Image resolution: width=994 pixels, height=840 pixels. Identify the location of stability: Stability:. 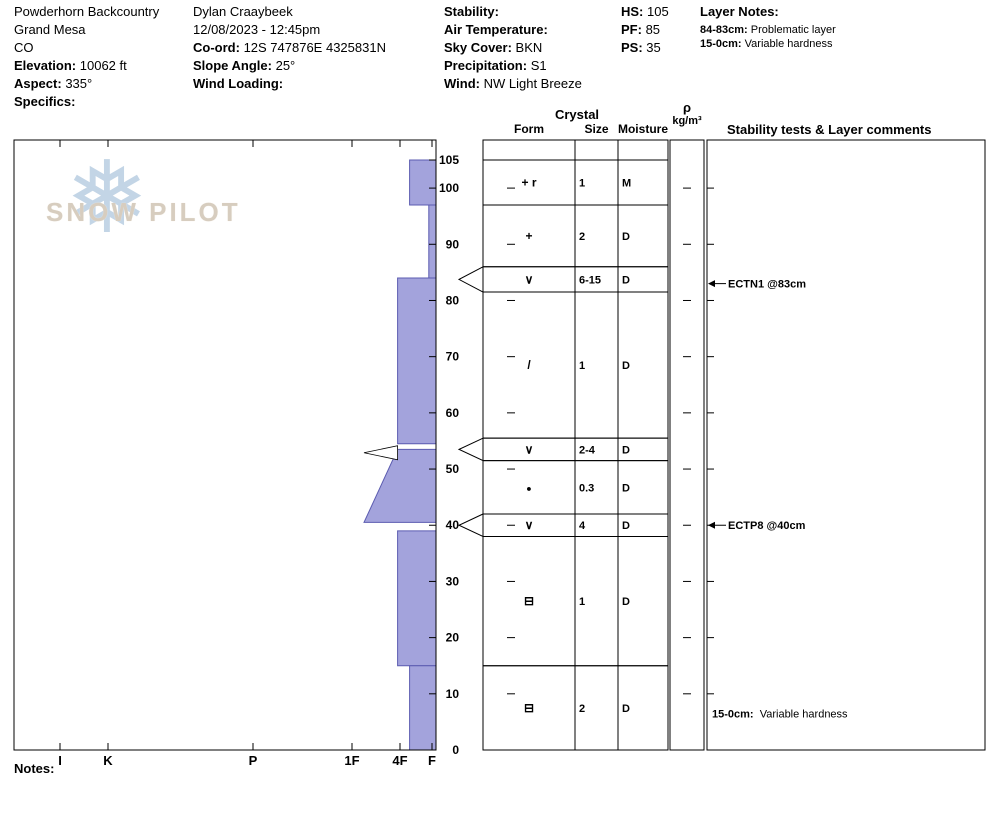
(471, 11).